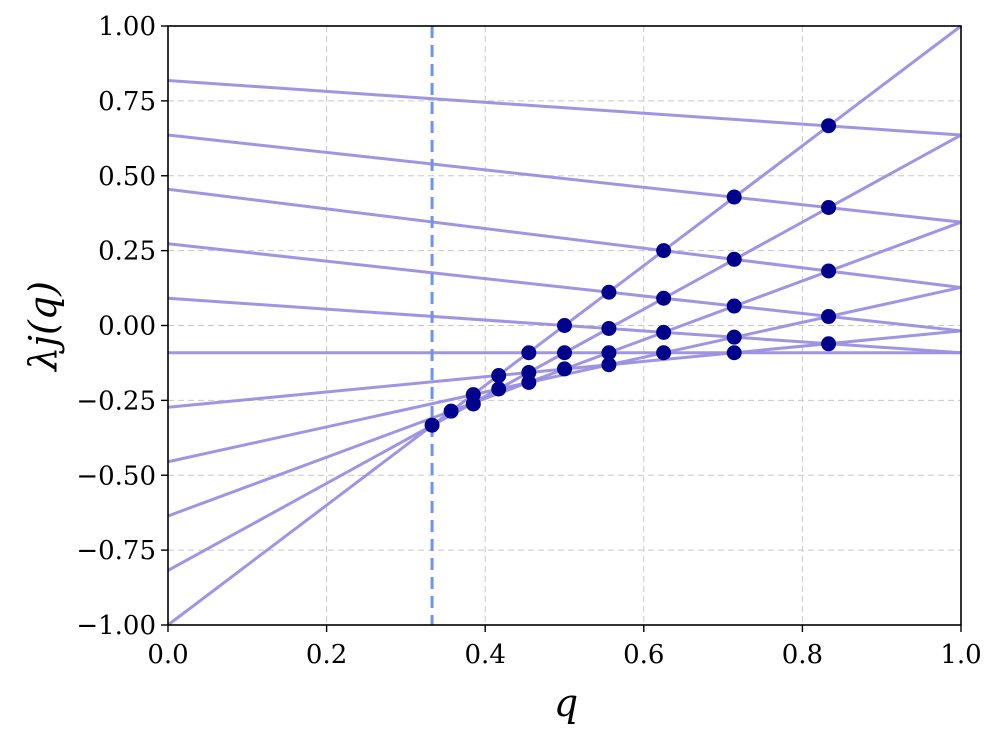  What do you see at coordinates (960, 655) in the screenshot?
I see `x-tick-label: 1.0` at bounding box center [960, 655].